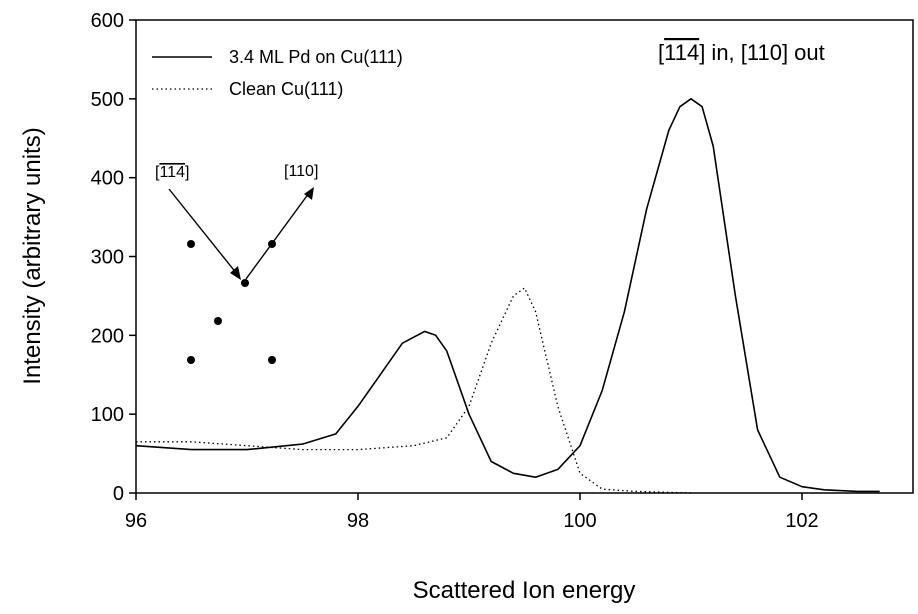 The height and width of the screenshot is (614, 918). Describe the element at coordinates (32, 255) in the screenshot. I see `y-axis-title: Intensity (arbitrary units)` at that location.